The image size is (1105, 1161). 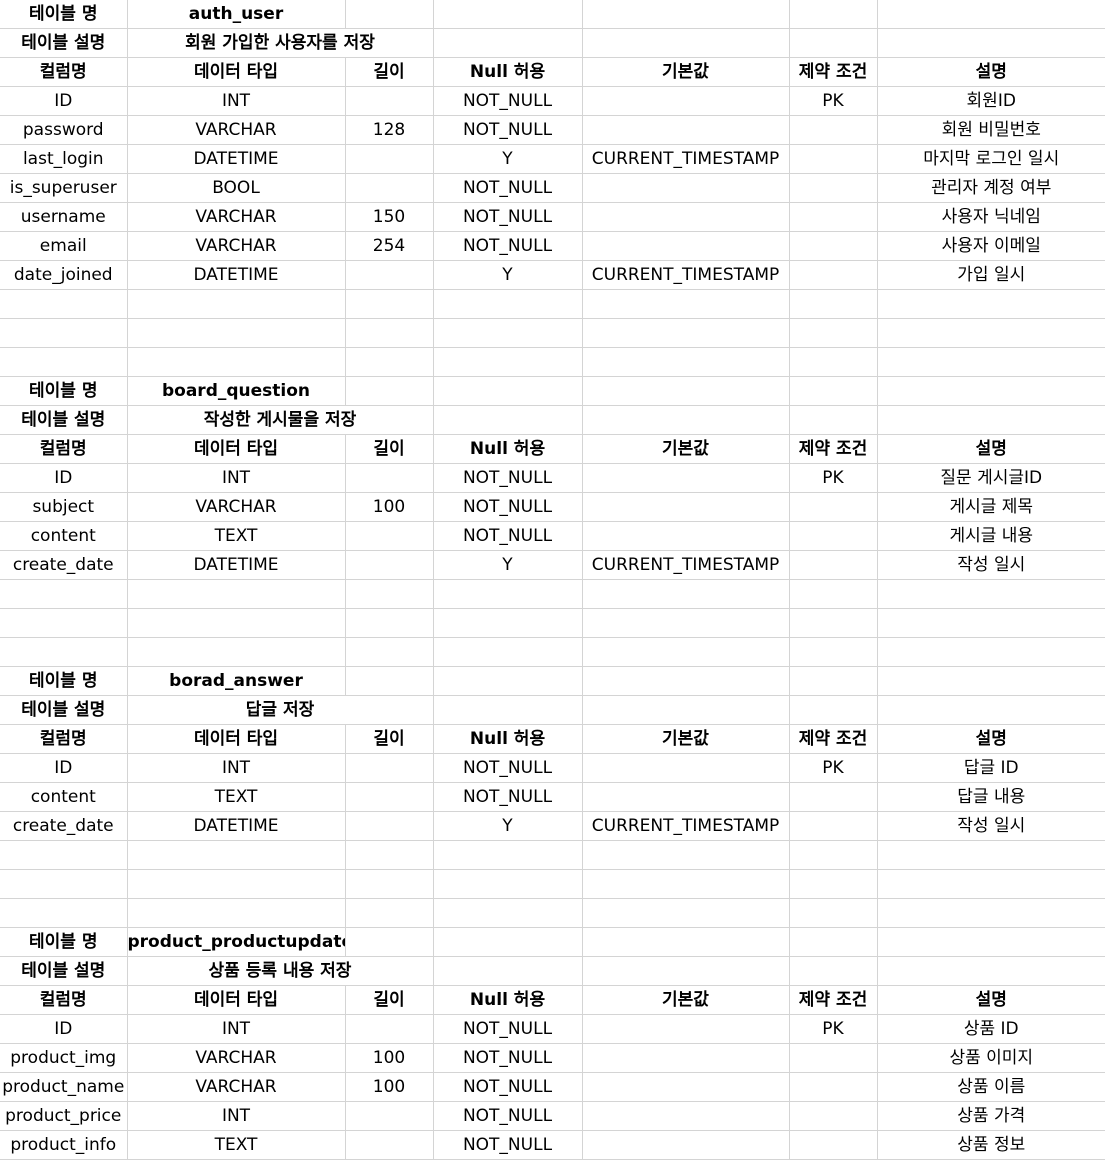 I want to click on cell-desc: 상품 정보, so click(x=990, y=1145).